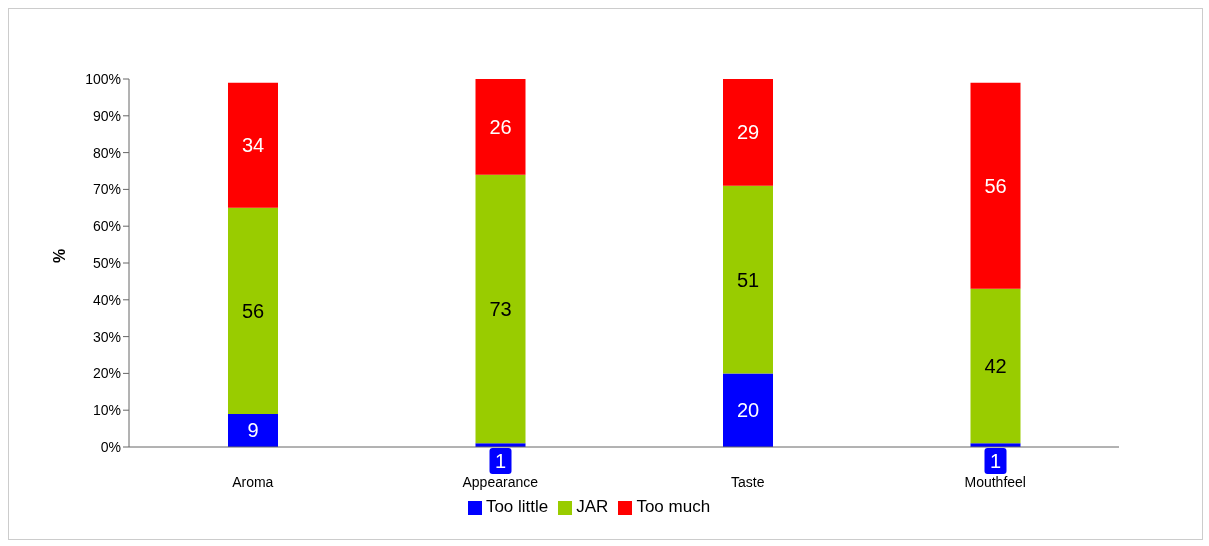  What do you see at coordinates (500, 481) in the screenshot?
I see `x-tick-label: Appearance` at bounding box center [500, 481].